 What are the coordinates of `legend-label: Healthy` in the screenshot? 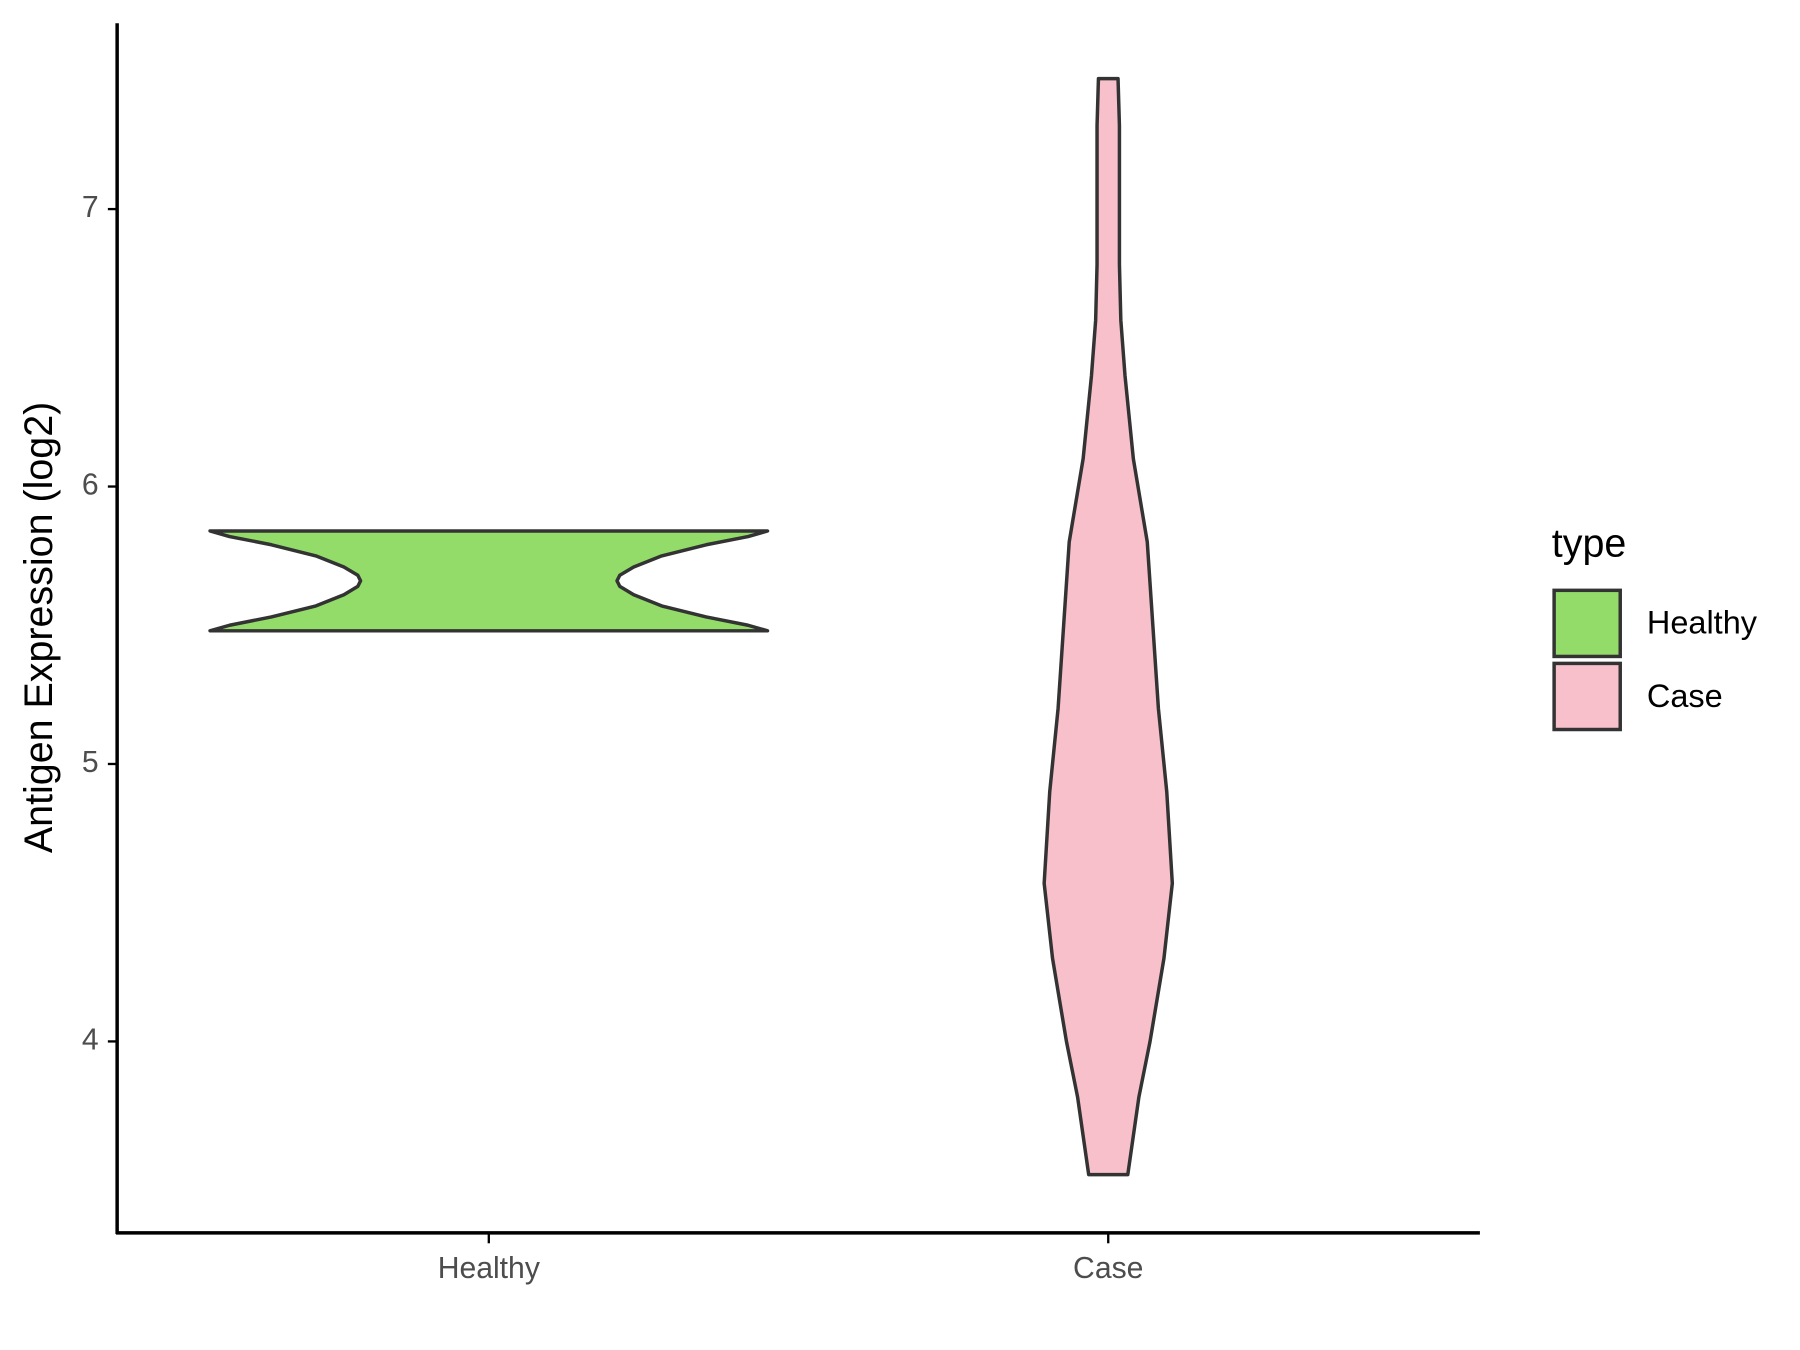 It's located at (1702, 623).